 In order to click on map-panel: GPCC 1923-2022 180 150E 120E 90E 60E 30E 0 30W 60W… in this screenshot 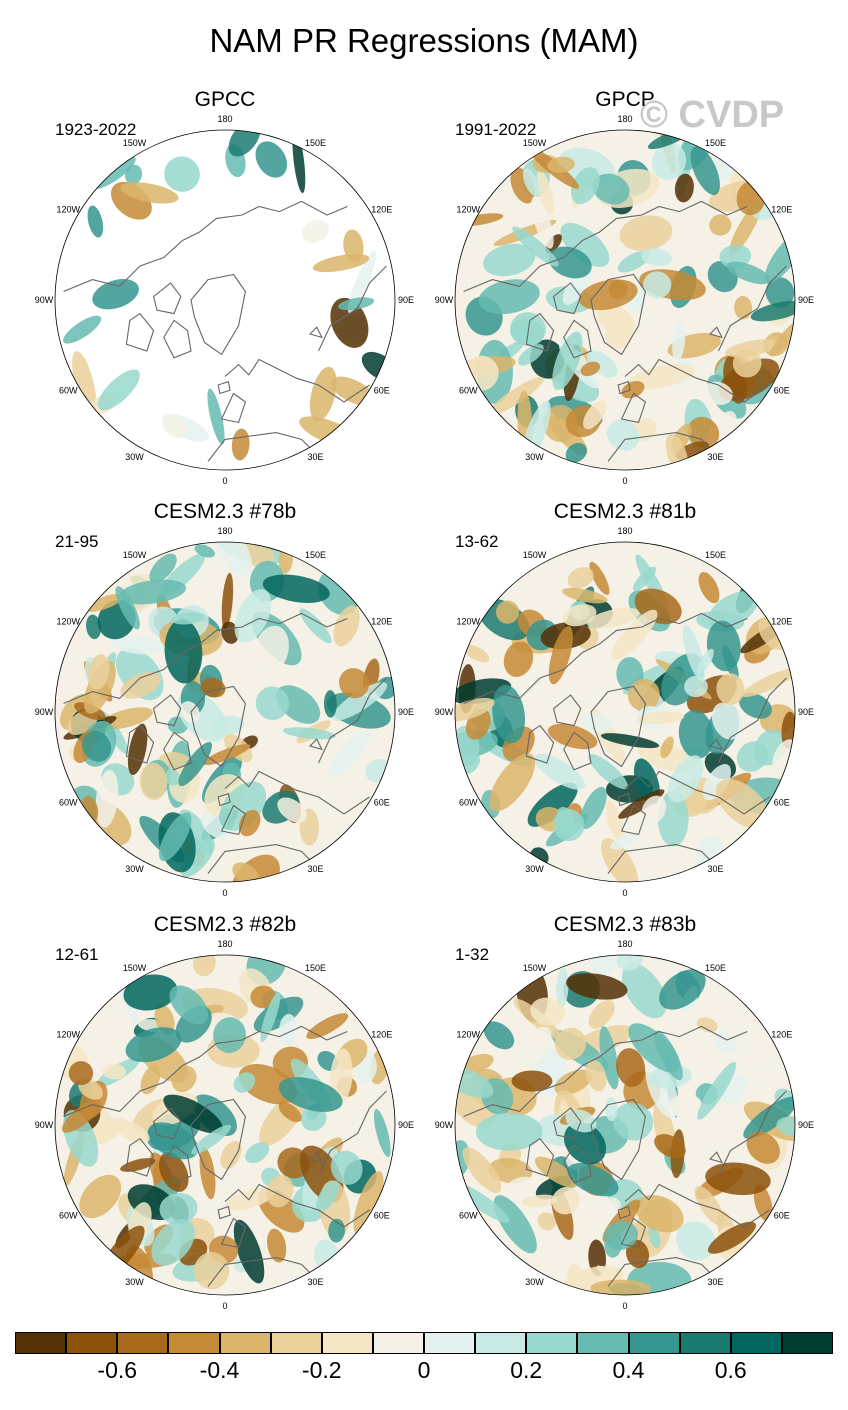, I will do `click(225, 288)`.